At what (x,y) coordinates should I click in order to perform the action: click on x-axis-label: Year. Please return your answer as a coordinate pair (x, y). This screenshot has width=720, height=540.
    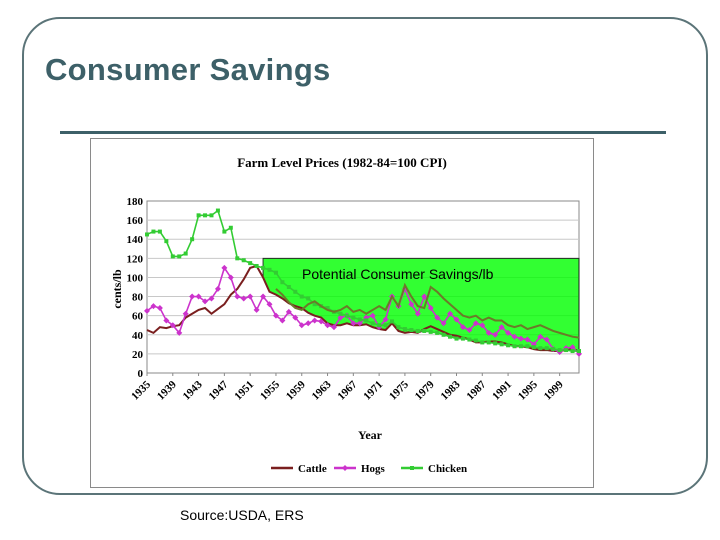
    Looking at the image, I should click on (370, 435).